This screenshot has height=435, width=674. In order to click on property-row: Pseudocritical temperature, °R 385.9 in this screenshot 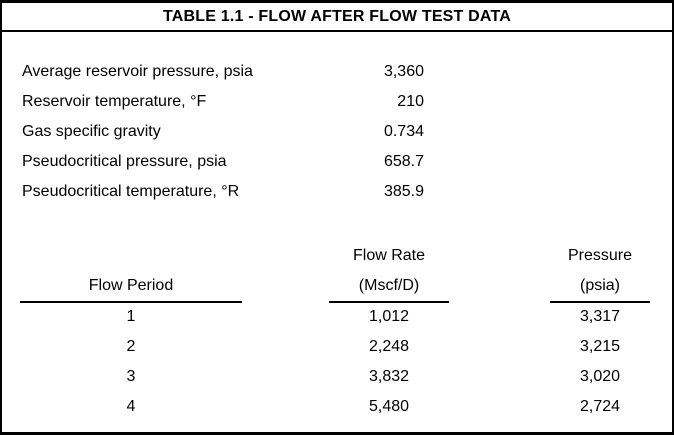, I will do `click(222, 192)`.